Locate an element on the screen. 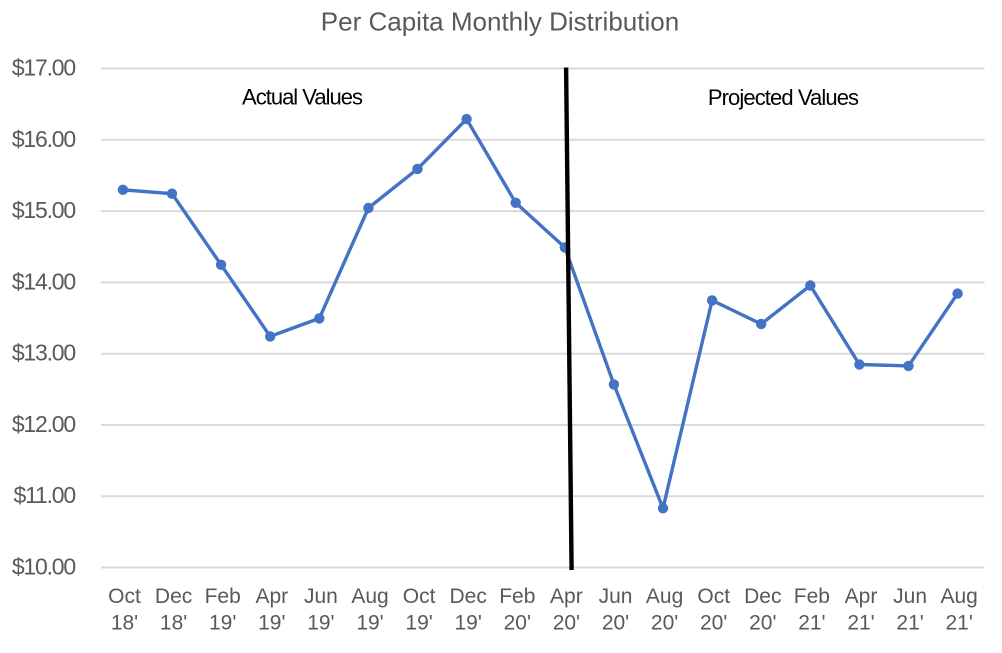  svg-text: $14.00 is located at coordinates (44, 281).